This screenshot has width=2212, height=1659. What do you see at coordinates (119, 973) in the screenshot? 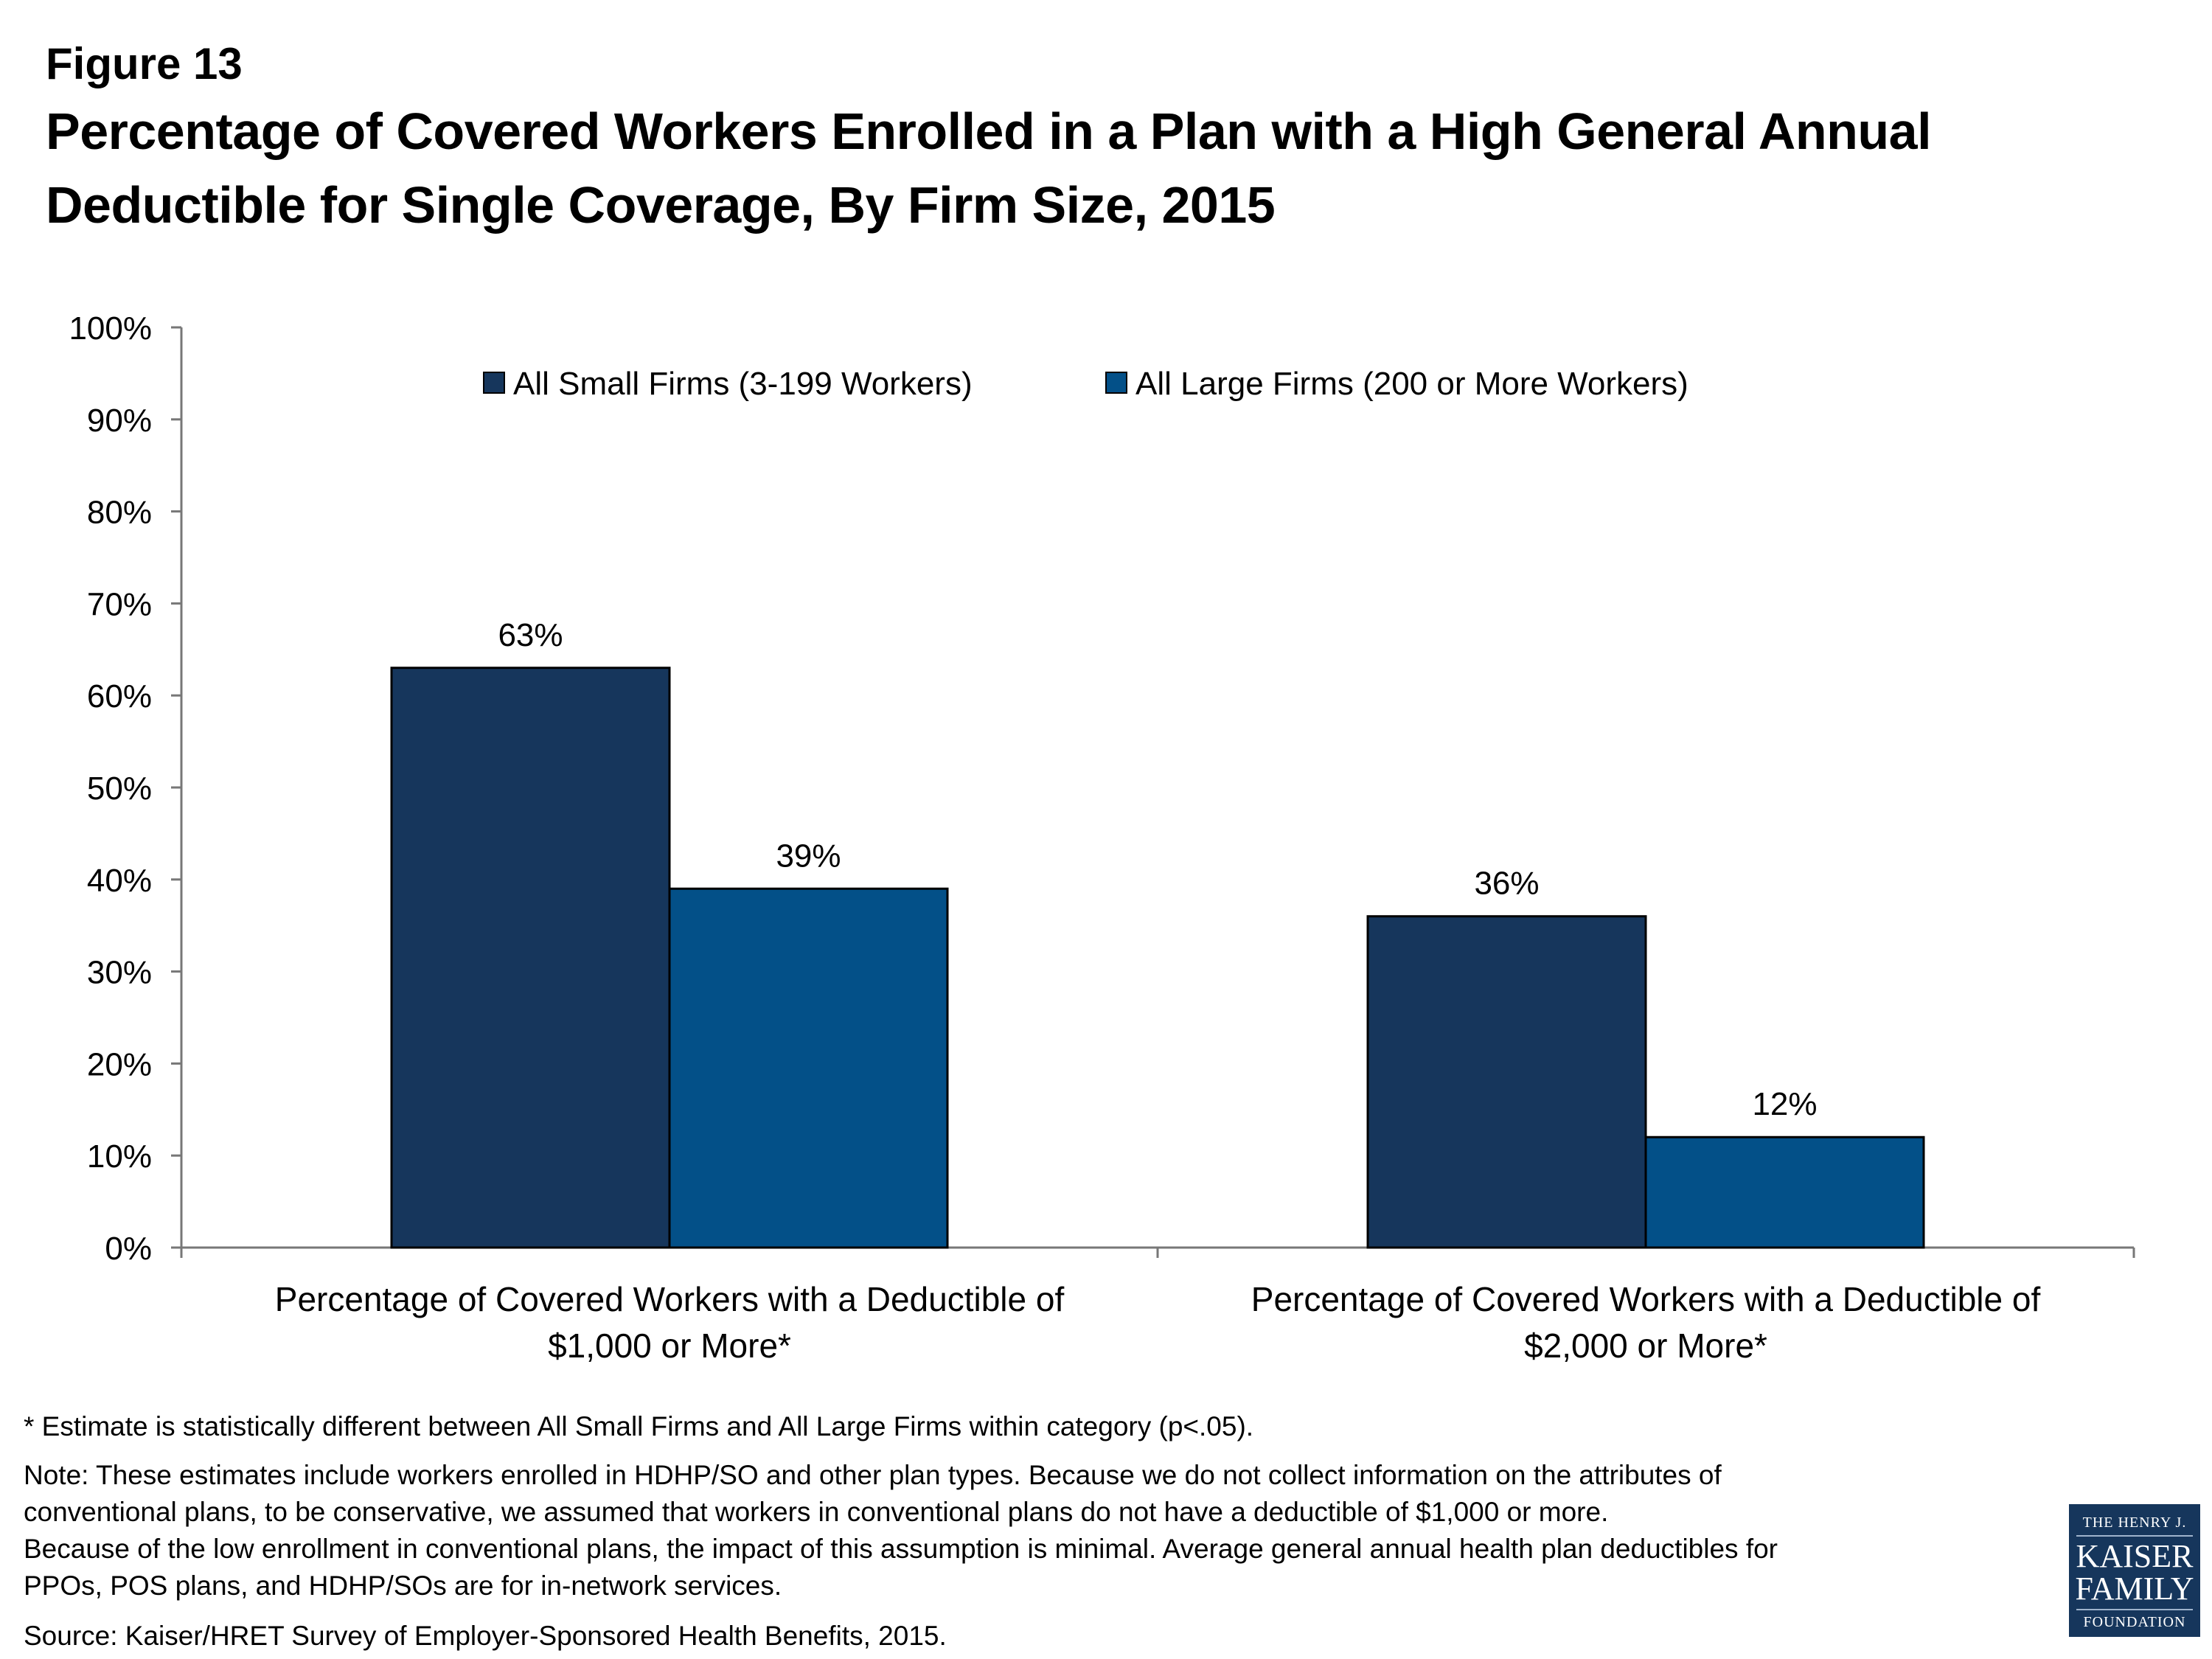
I see `y-tick-label: 30%` at bounding box center [119, 973].